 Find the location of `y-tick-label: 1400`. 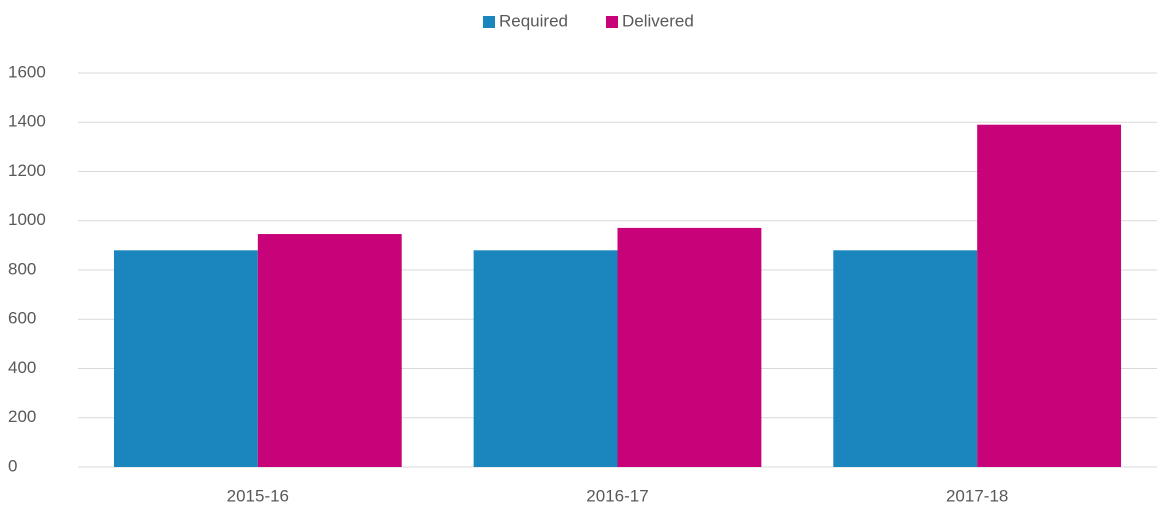

y-tick-label: 1400 is located at coordinates (27, 121).